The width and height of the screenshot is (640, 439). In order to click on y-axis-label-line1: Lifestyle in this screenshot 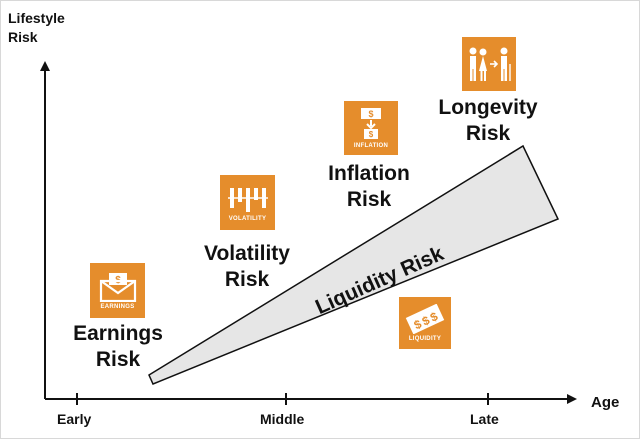, I will do `click(36, 18)`.